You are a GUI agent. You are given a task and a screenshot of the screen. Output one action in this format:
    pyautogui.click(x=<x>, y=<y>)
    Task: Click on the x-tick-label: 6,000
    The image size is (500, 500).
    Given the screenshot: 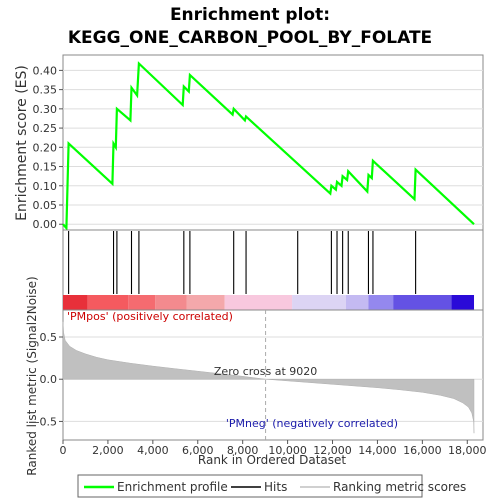 What is the action you would take?
    pyautogui.click(x=198, y=450)
    